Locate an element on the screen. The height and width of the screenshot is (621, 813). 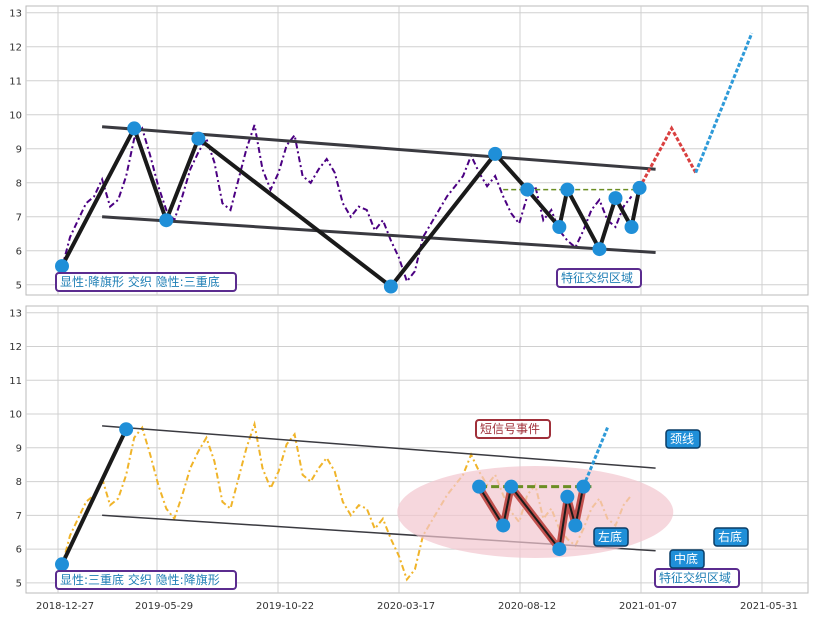
mid-bottom-label-text: 中底 is located at coordinates (686, 558).